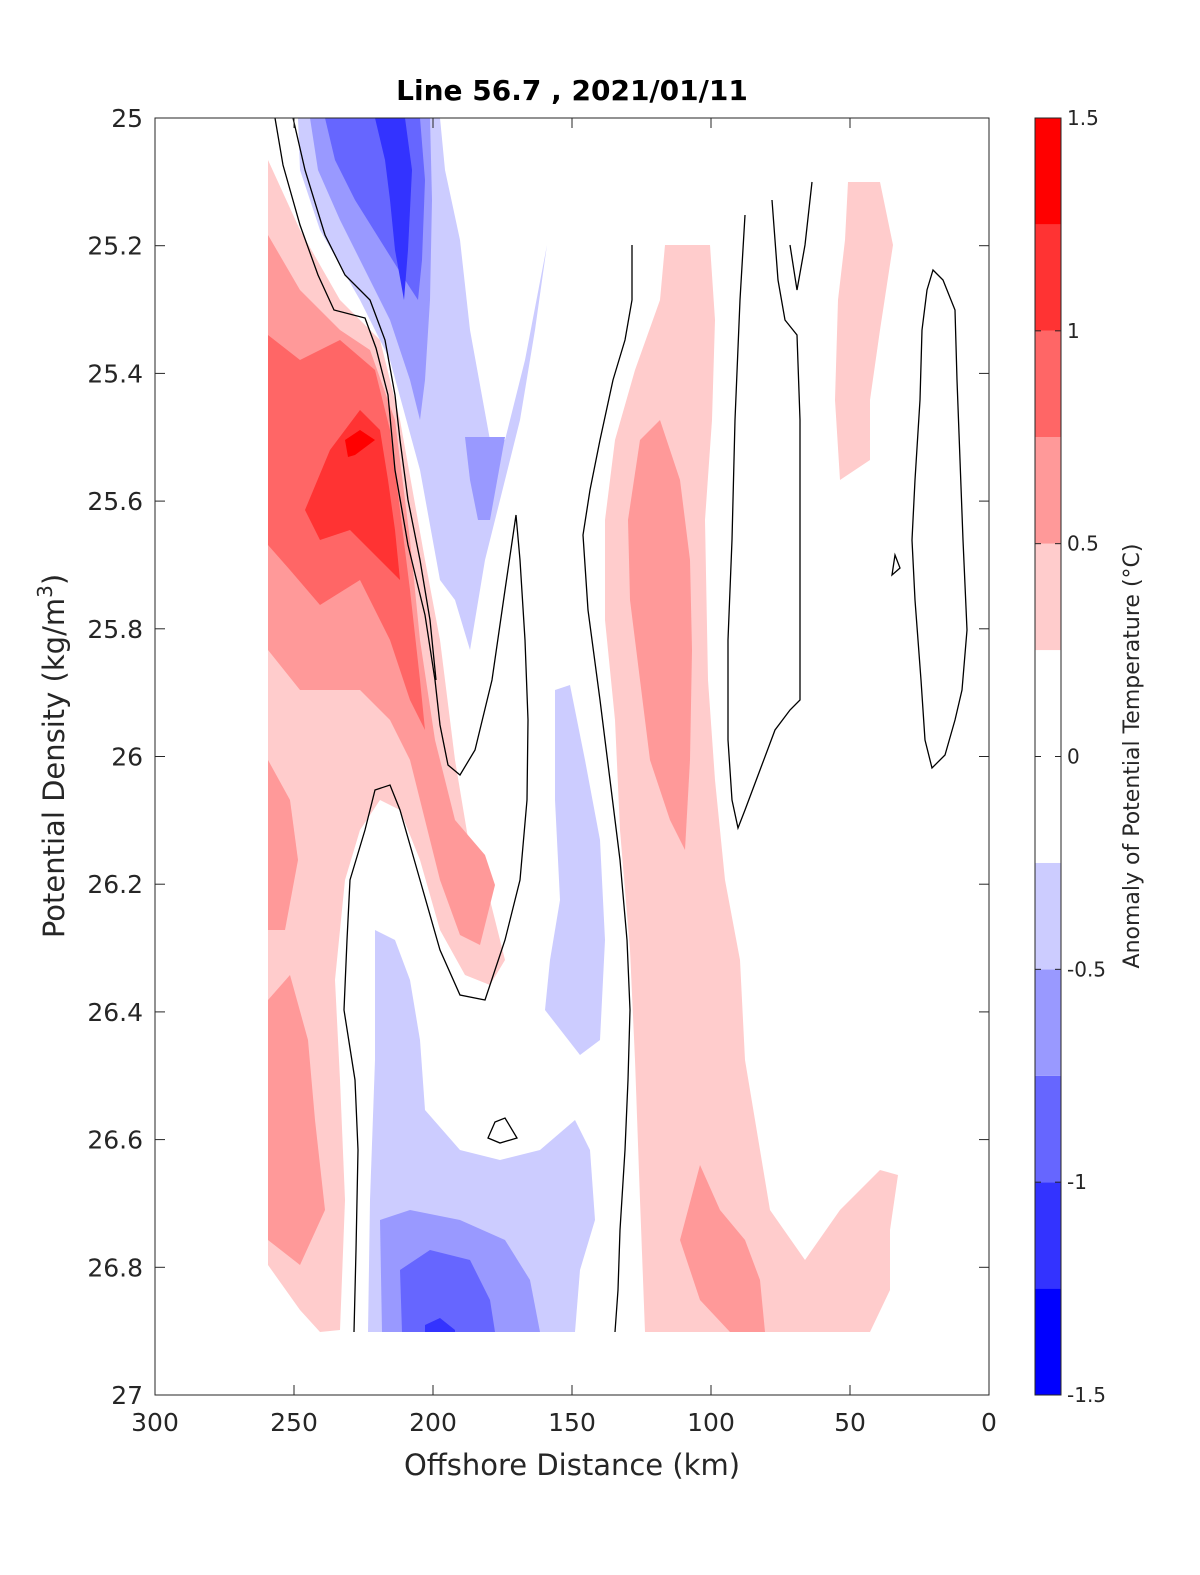  What do you see at coordinates (572, 1422) in the screenshot?
I see `x-tick-label: 150` at bounding box center [572, 1422].